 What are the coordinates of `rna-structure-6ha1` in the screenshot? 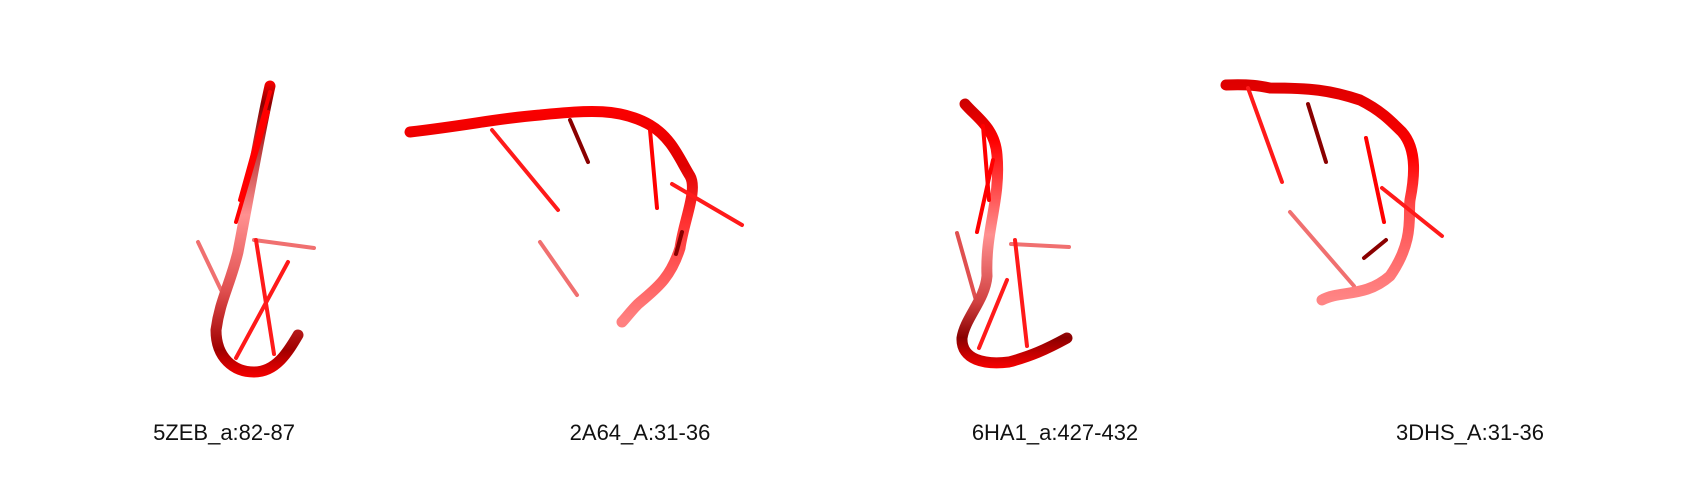 It's located at (1014, 233).